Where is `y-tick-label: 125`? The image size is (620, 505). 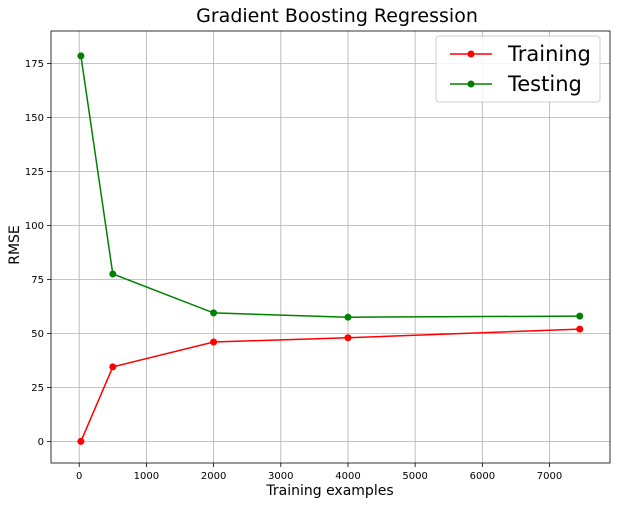 y-tick-label: 125 is located at coordinates (34, 172).